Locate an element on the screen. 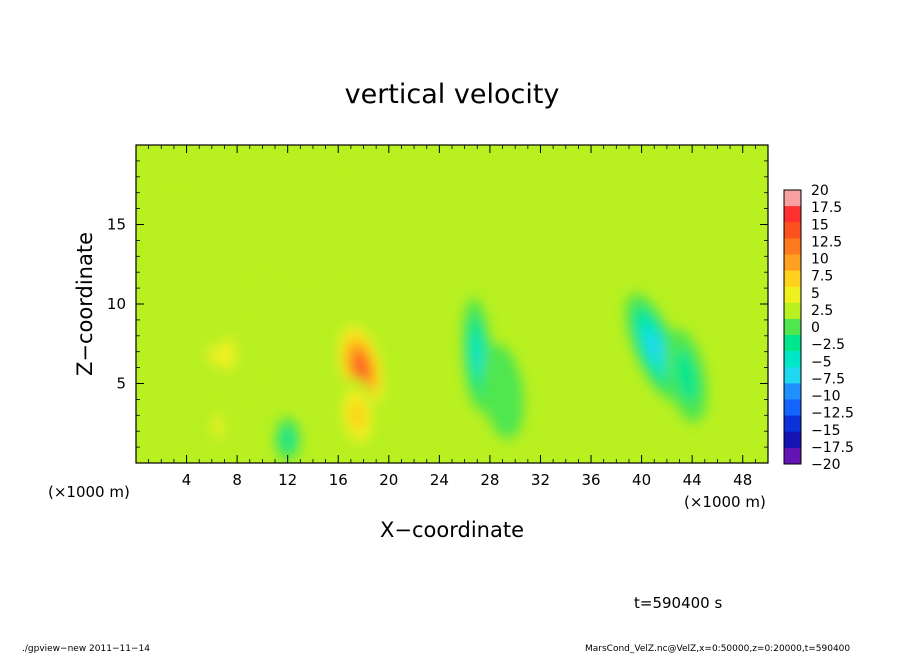 This screenshot has height=654, width=904. colorbar-label: 15 is located at coordinates (820, 225).